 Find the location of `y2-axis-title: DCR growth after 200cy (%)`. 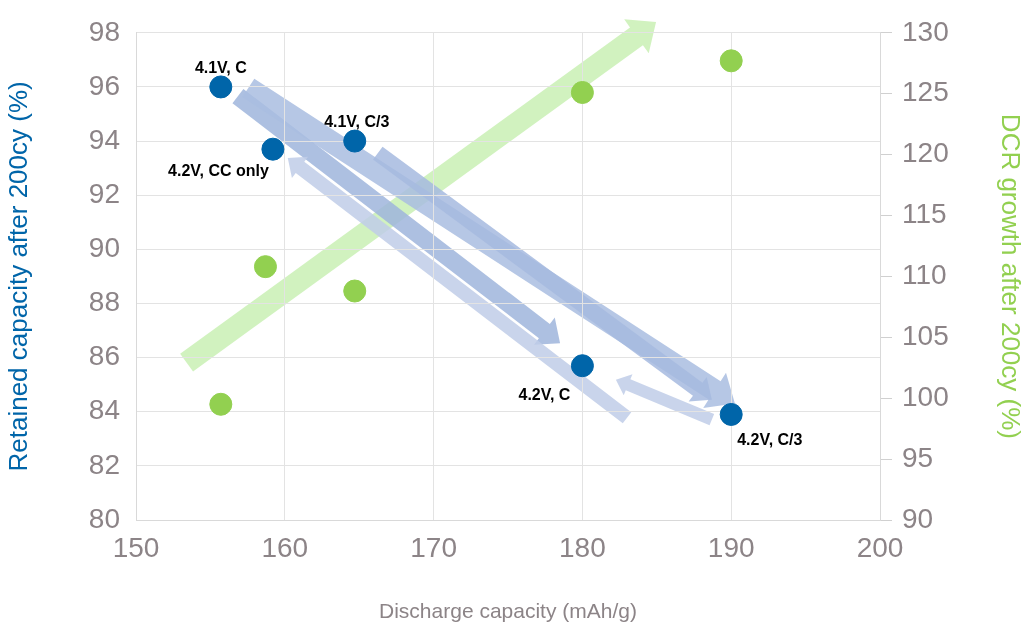

y2-axis-title: DCR growth after 200cy (%) is located at coordinates (1011, 276).